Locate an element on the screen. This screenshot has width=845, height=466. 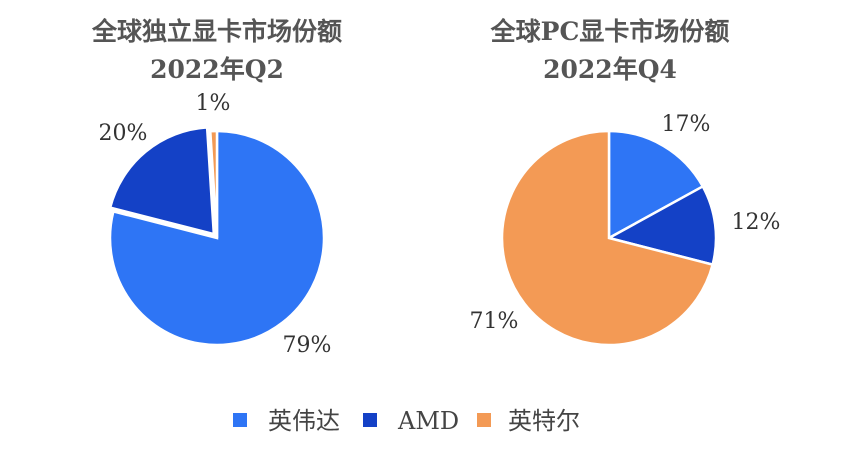
chart-2-subtitle: 2022年Q4 is located at coordinates (610, 69).